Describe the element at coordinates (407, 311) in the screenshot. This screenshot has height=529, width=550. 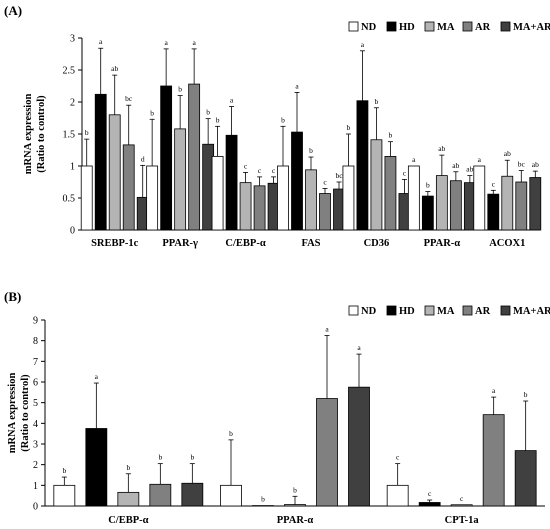
I see `panel-b-legend-label: HD` at that location.